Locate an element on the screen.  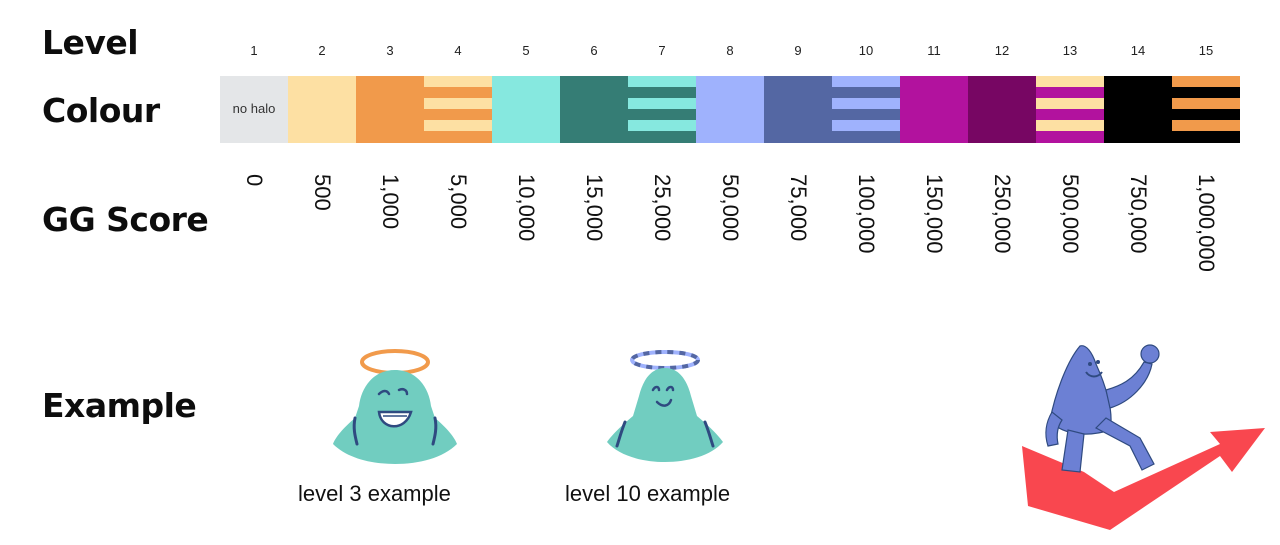
smile-mouth is located at coordinates (664, 402).